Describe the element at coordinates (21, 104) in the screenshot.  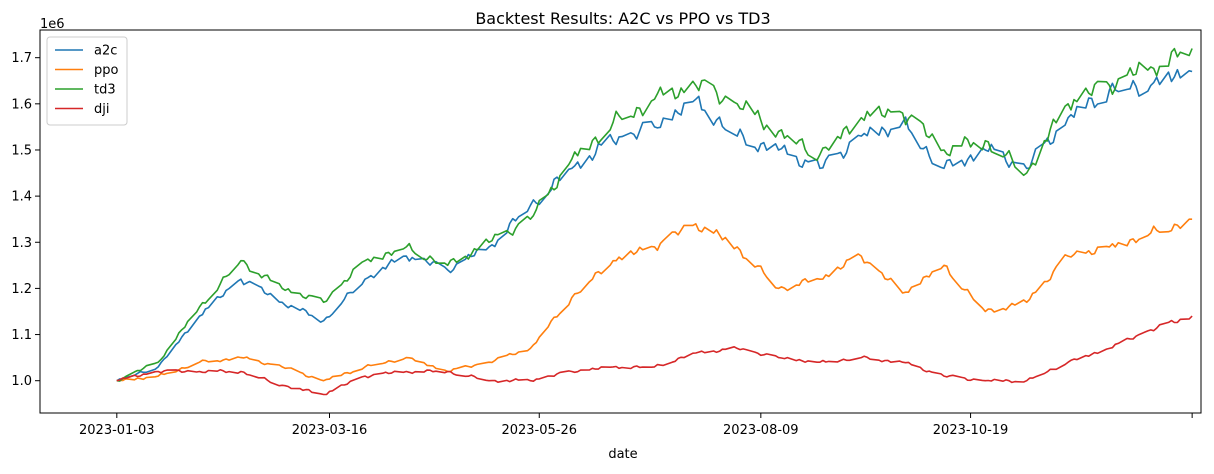
I see `y-tick-label: 1.6` at that location.